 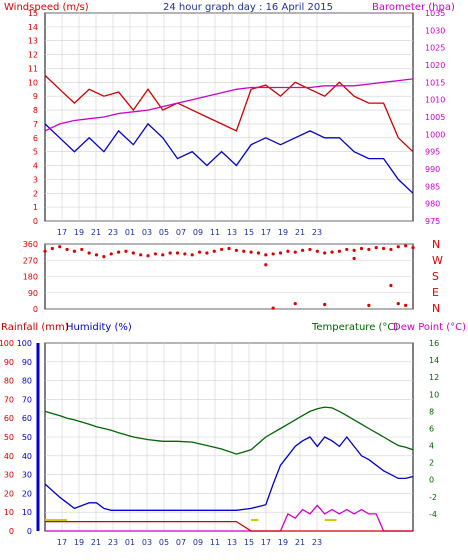 What do you see at coordinates (229, 473) in the screenshot?
I see `series-line-humidity` at bounding box center [229, 473].